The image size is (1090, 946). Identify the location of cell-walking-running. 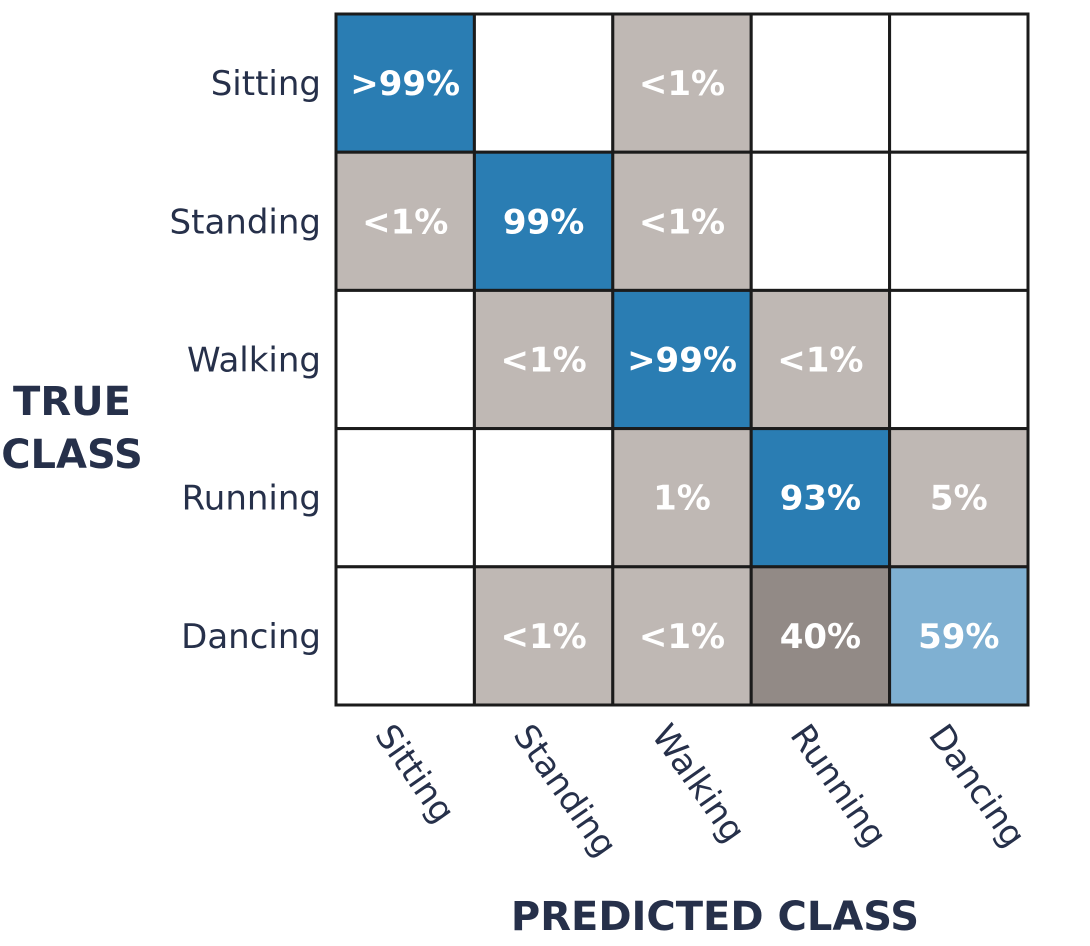
(820, 359).